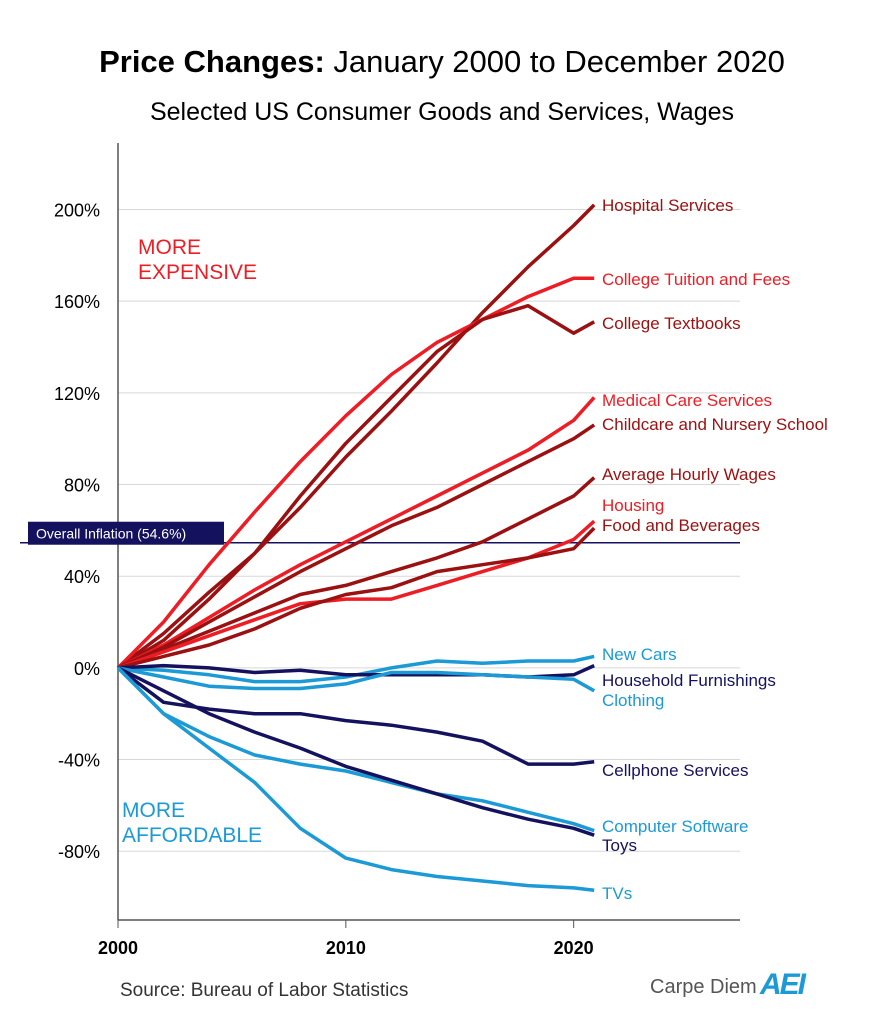 This screenshot has height=1024, width=884. I want to click on y-tick-label: -40%, so click(79, 761).